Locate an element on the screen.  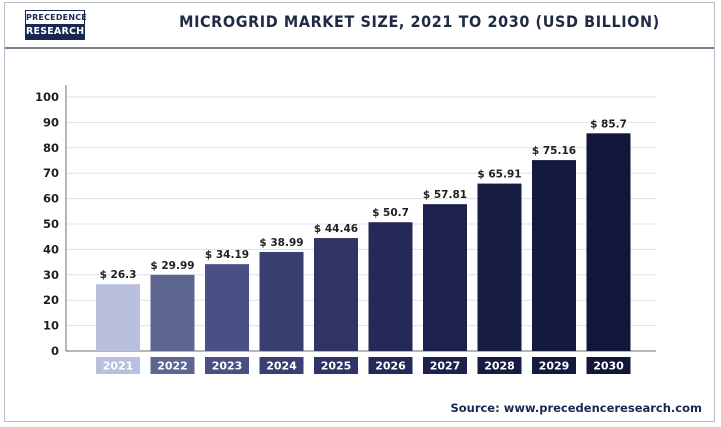
x-tick-label: 2026 is located at coordinates (390, 366).